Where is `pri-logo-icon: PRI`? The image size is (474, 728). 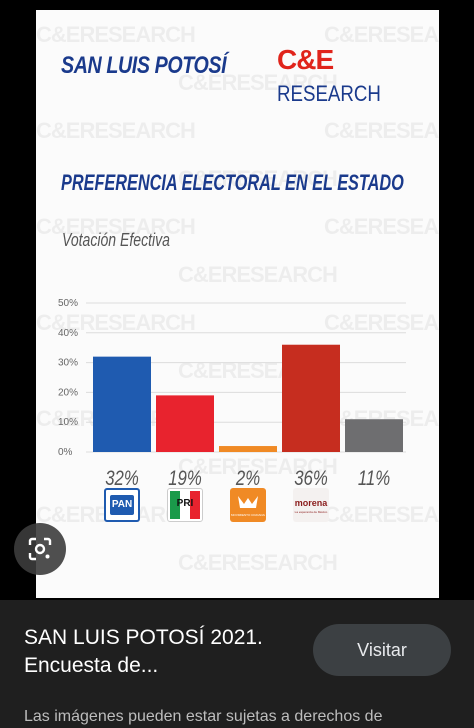 pri-logo-icon: PRI is located at coordinates (185, 505).